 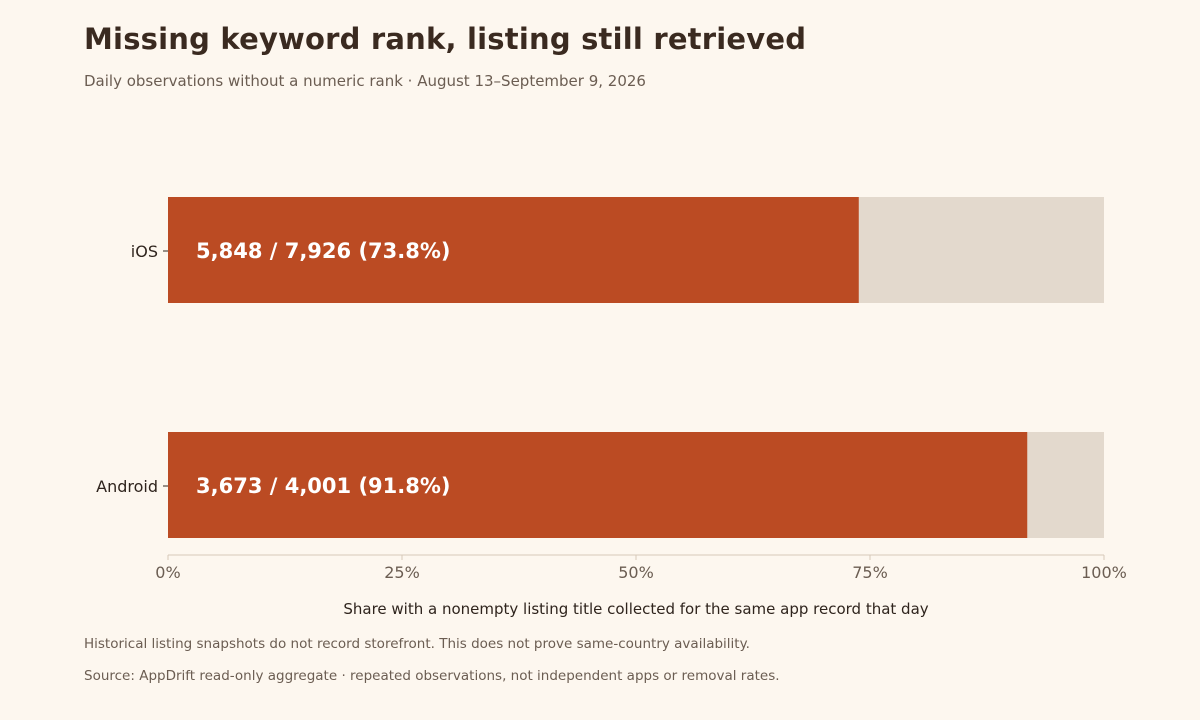 What do you see at coordinates (144, 251) in the screenshot?
I see `category-label-ios: iOS` at bounding box center [144, 251].